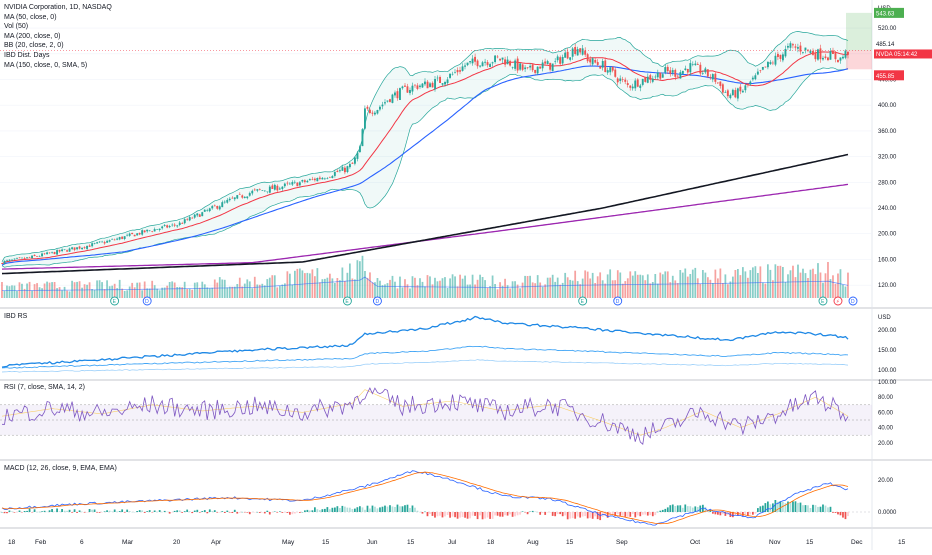 This screenshot has width=932, height=555. What do you see at coordinates (58, 66) in the screenshot?
I see `legend-line-ma150: MA (150, close, 0, SMA, 5)` at bounding box center [58, 66].